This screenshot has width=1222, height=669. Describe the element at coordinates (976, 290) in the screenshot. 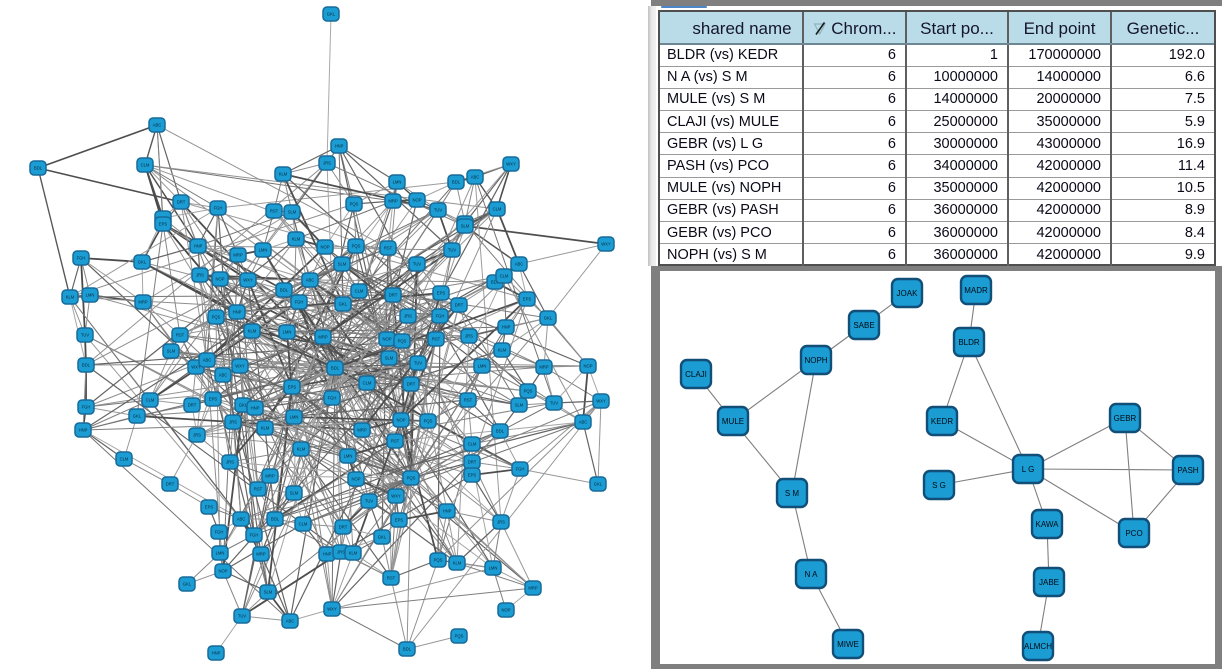

I see `svg-text: MADR` at that location.